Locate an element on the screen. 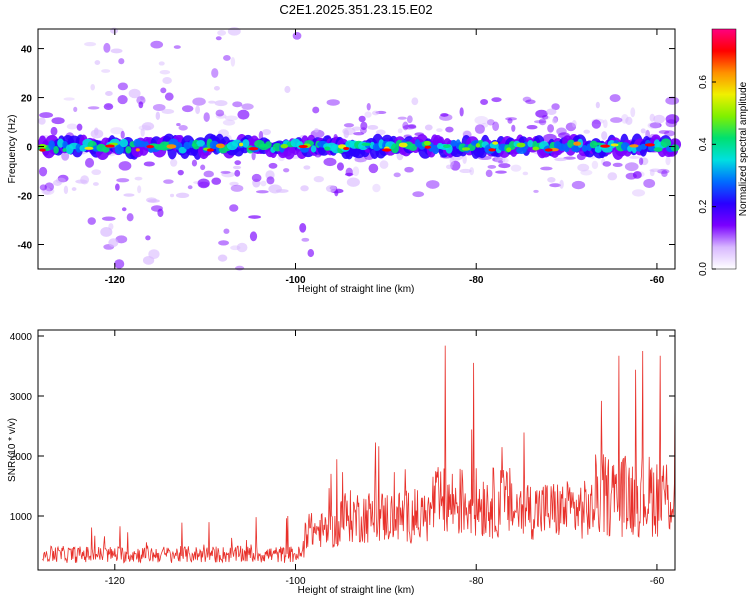  colorbar-tick-label: 0.4 is located at coordinates (703, 144).